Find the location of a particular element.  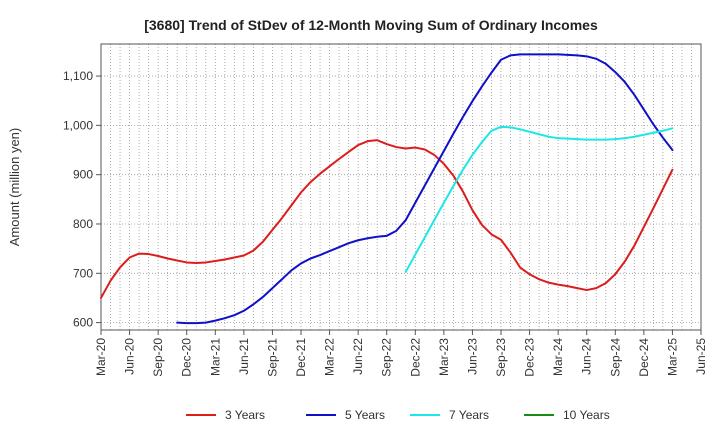

x-tick-label: Jun-20 is located at coordinates (130, 356).